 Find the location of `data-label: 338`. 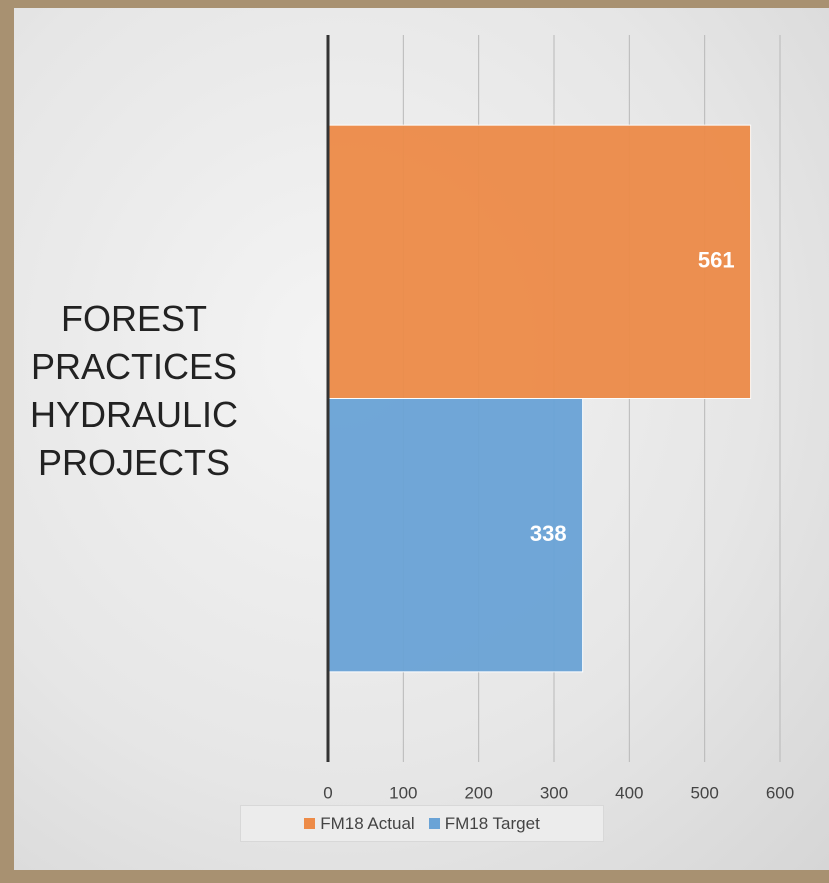

data-label: 338 is located at coordinates (548, 533).